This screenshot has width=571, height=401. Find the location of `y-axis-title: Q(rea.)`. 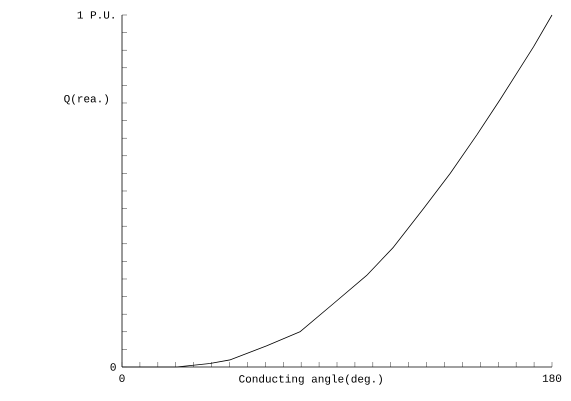

y-axis-title: Q(rea.) is located at coordinates (86, 99).